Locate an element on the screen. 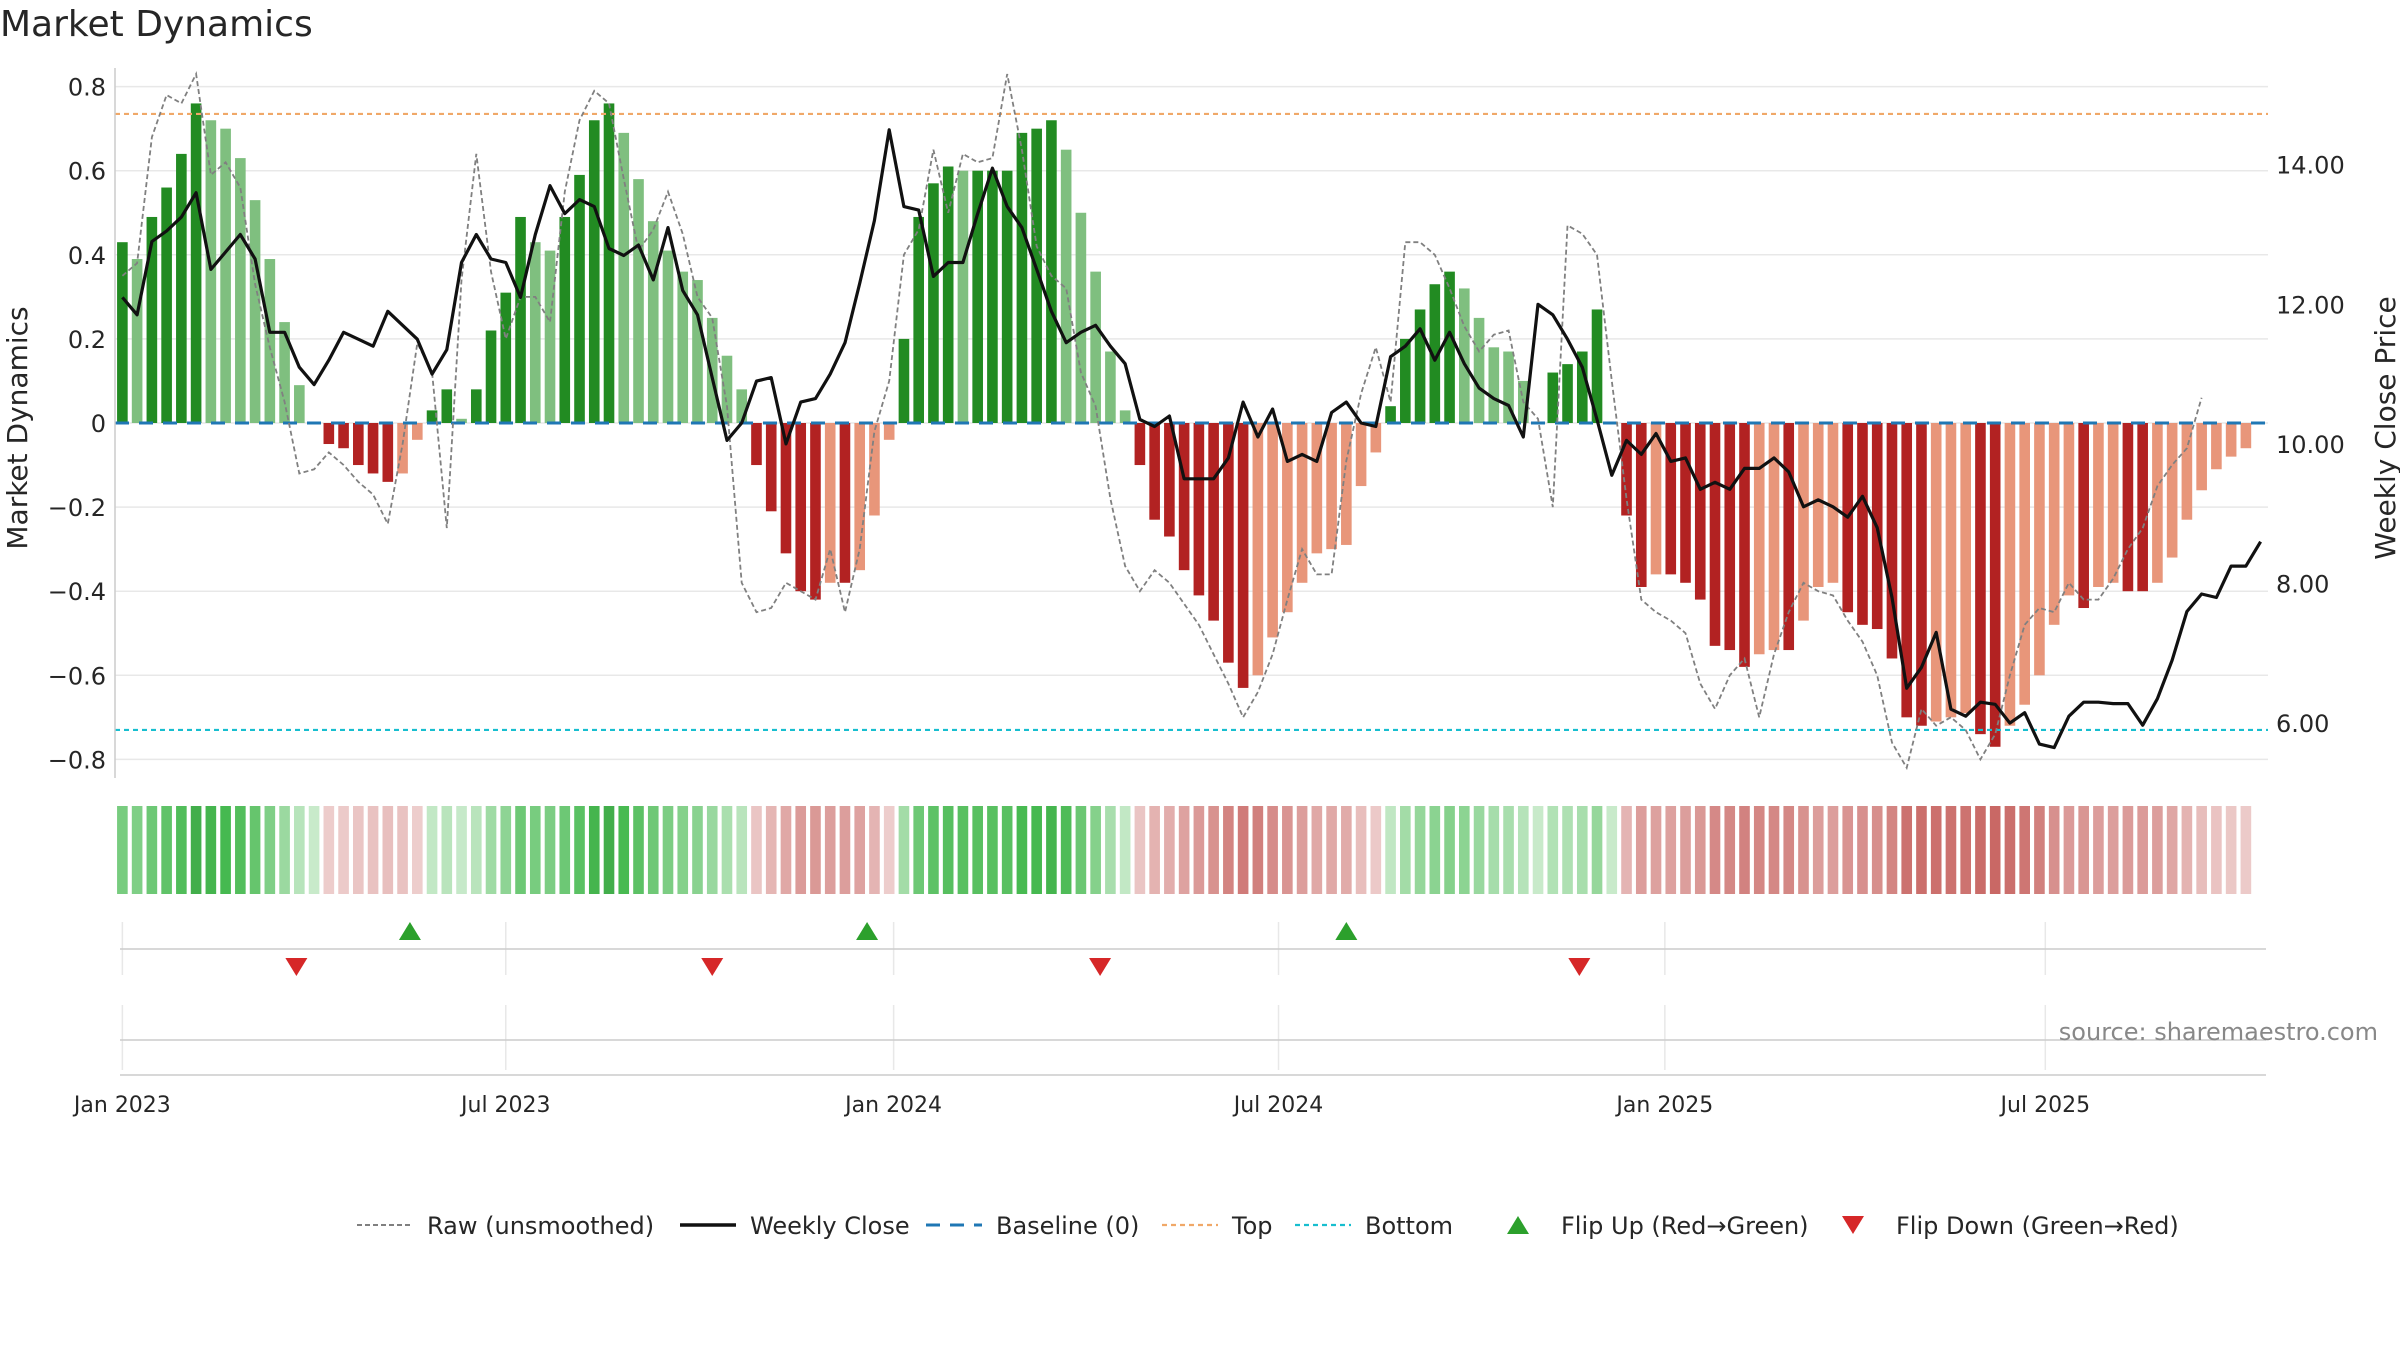 This screenshot has height=1350, width=2400. legend-label: Flip Down (Green→Red) is located at coordinates (2037, 1226).